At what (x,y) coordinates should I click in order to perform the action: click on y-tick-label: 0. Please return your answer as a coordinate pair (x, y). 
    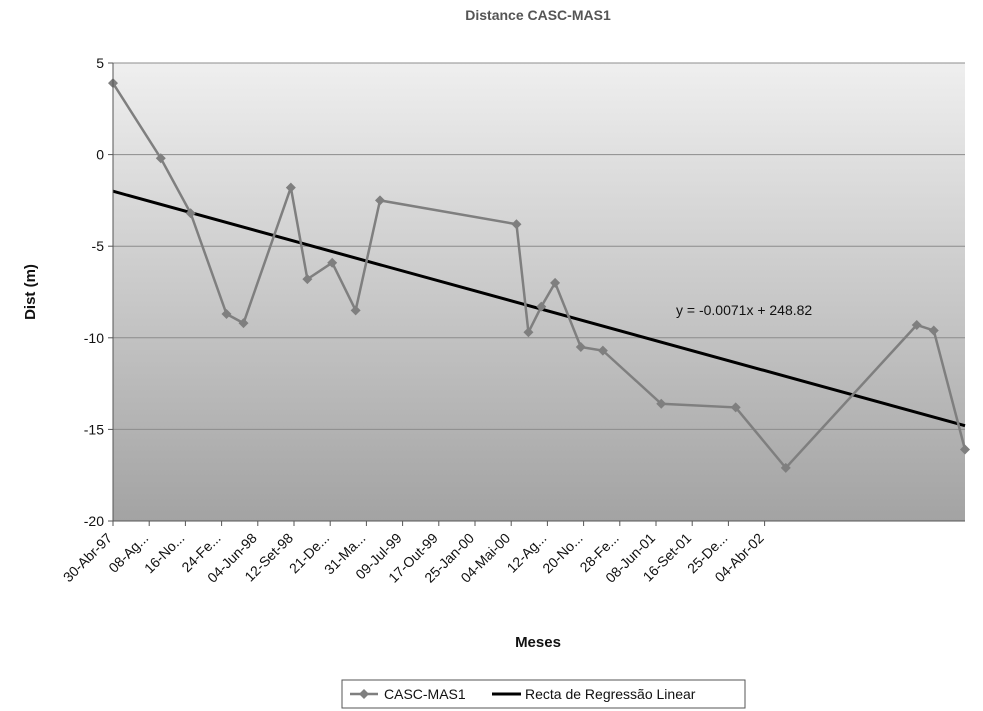
    Looking at the image, I should click on (100, 155).